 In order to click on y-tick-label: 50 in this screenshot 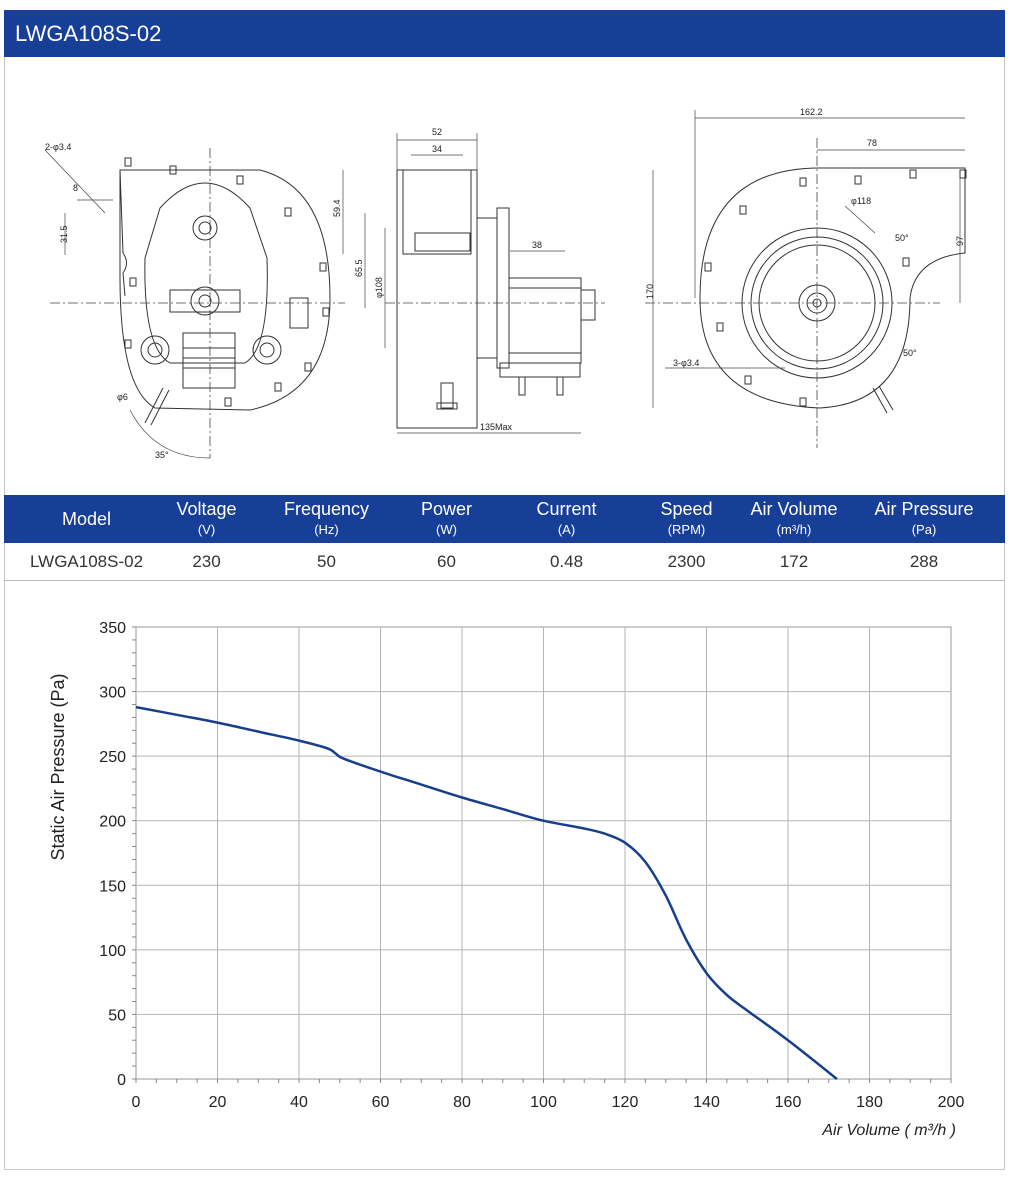, I will do `click(117, 1015)`.